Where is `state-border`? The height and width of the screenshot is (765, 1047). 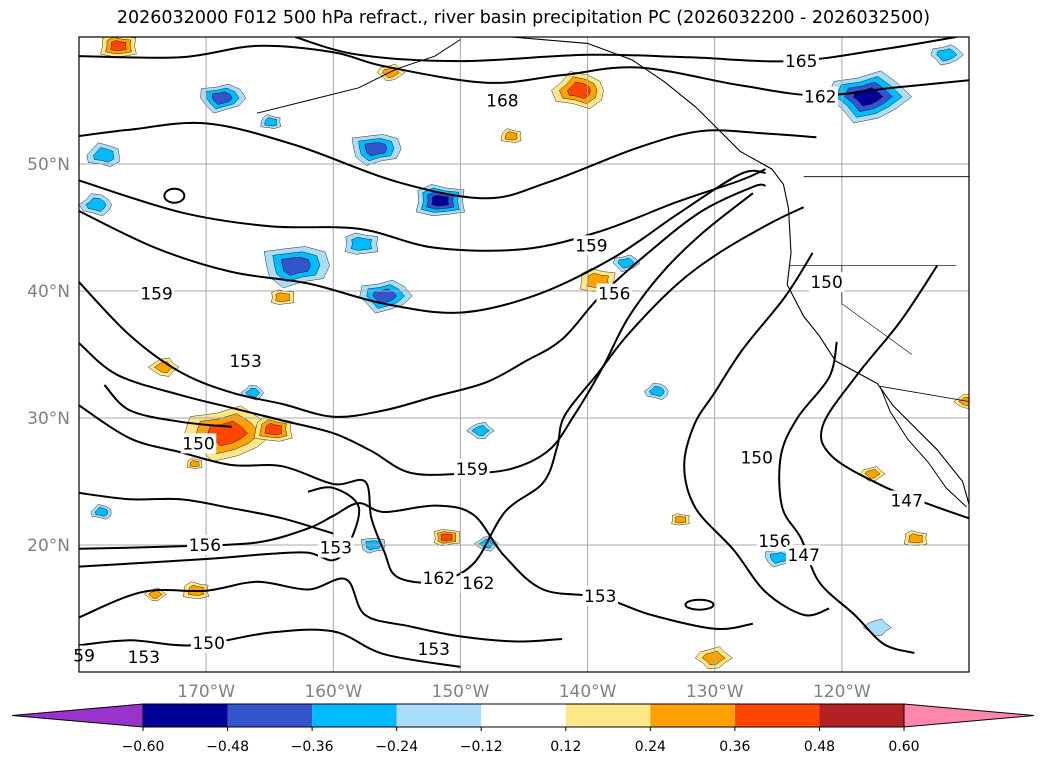
state-border is located at coordinates (876, 310).